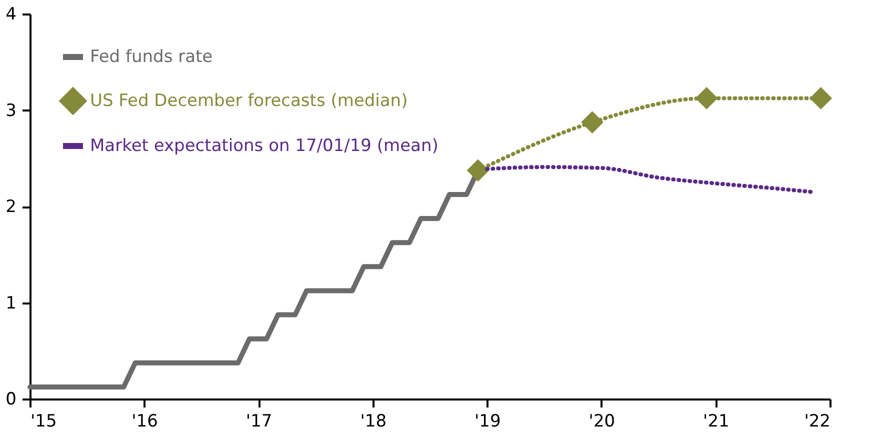  Describe the element at coordinates (249, 101) in the screenshot. I see `legend-label: US Fed December forecasts (median)` at that location.